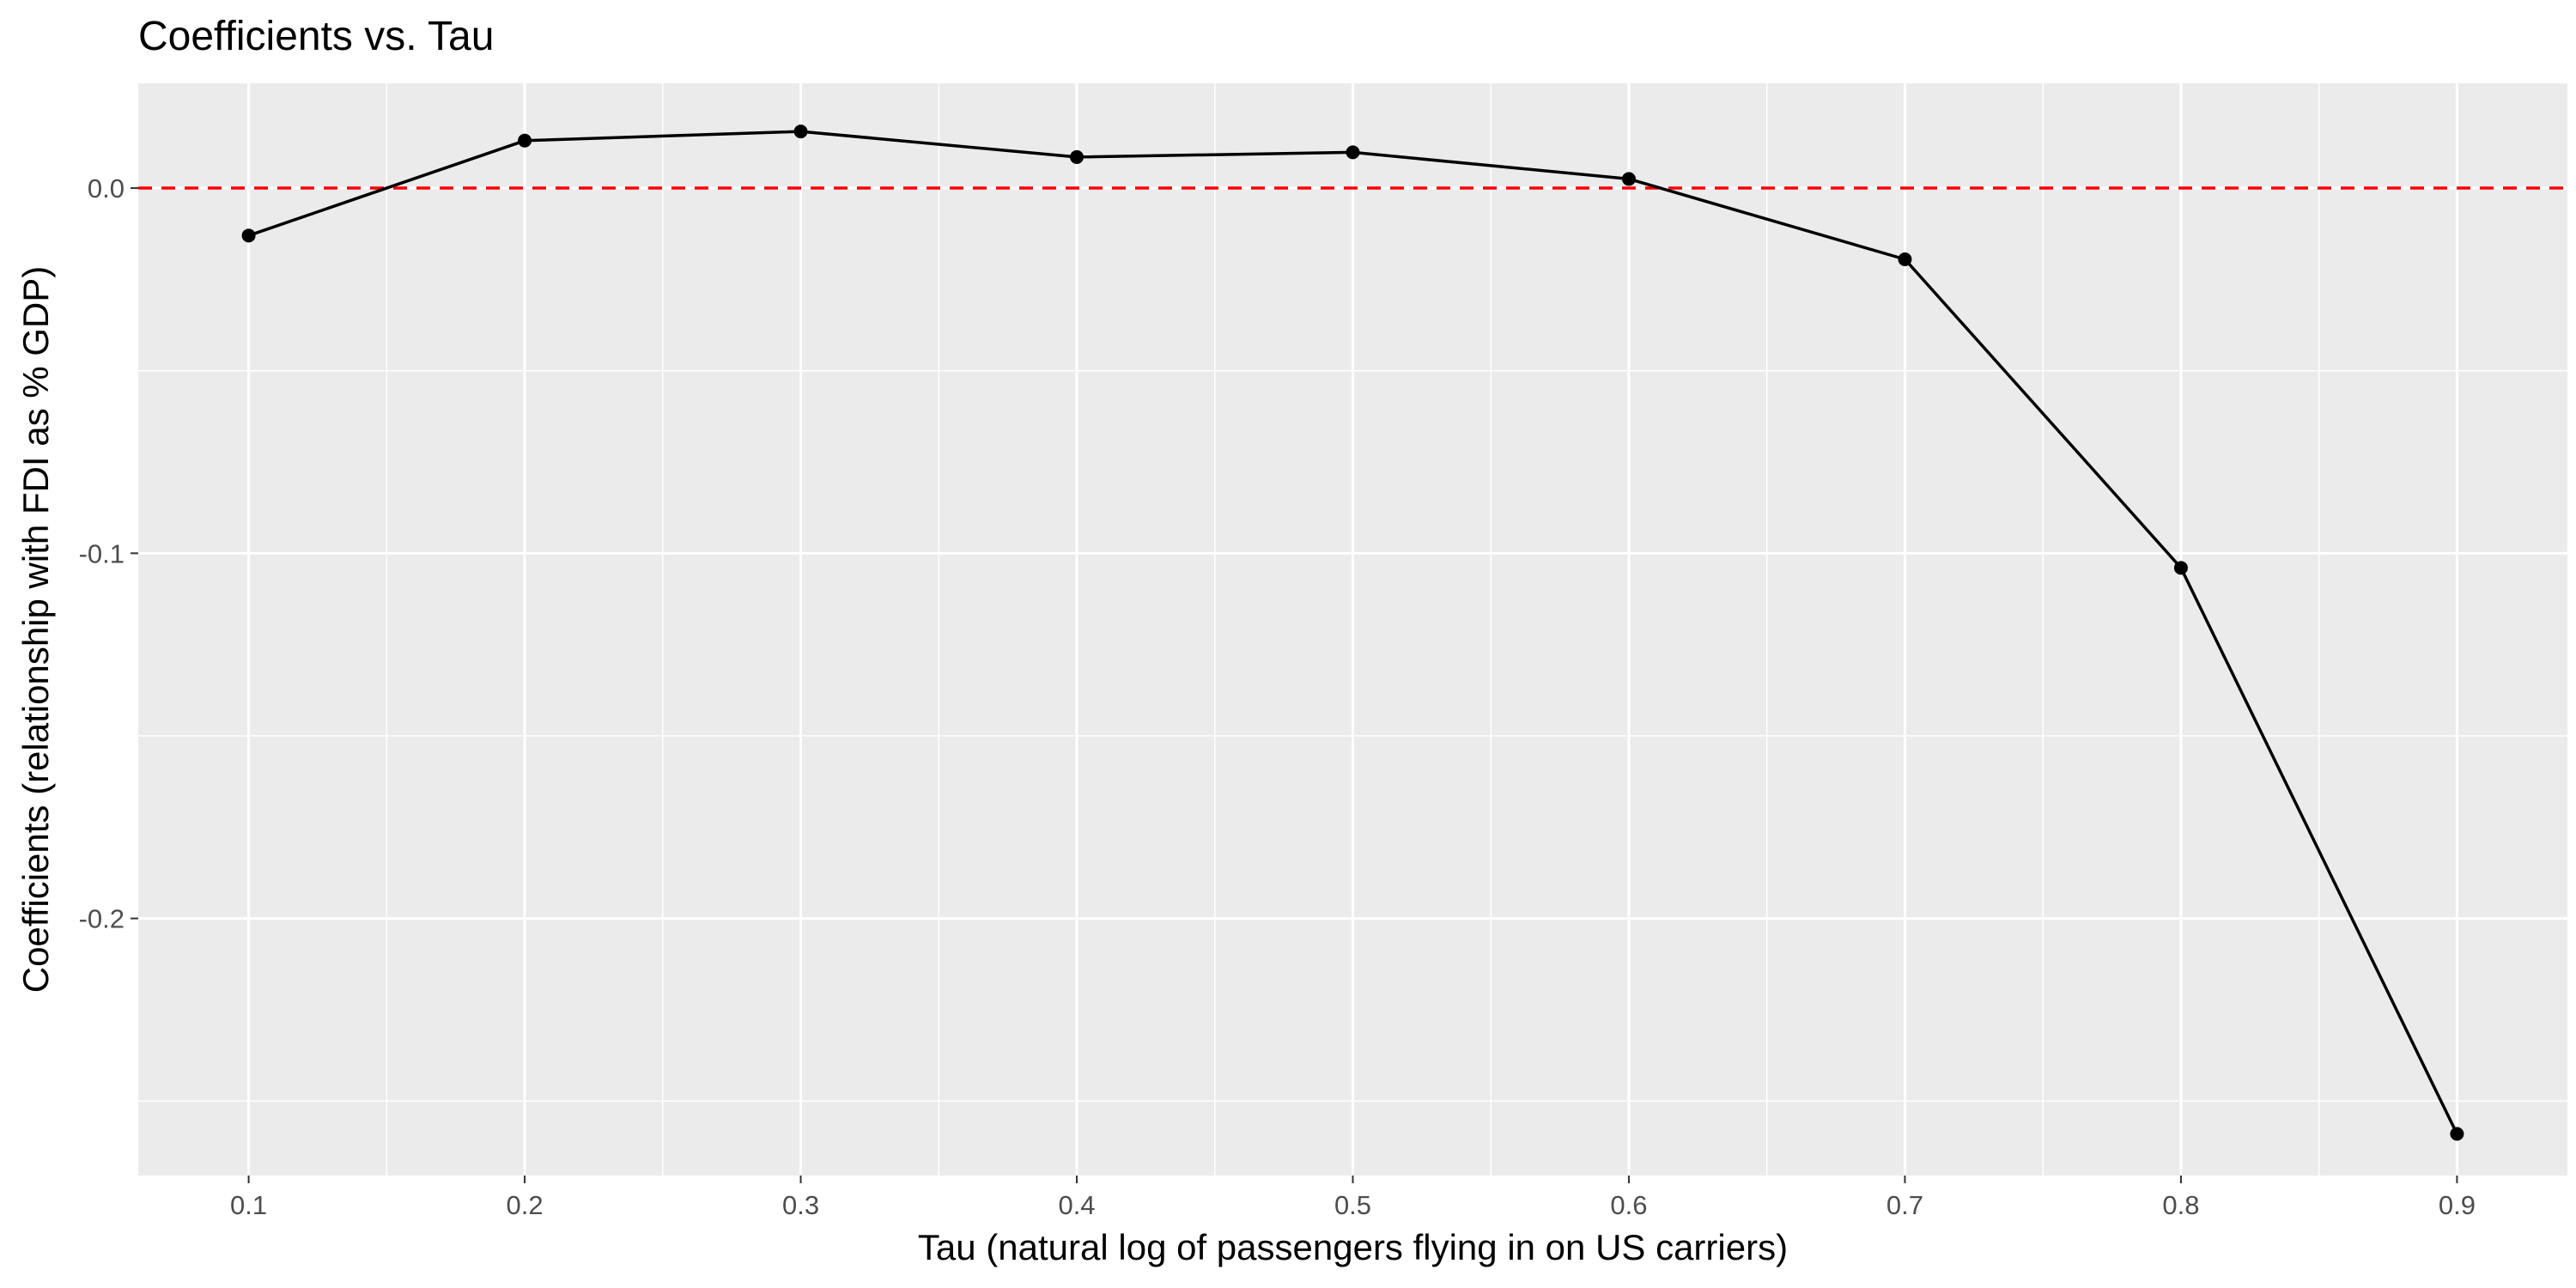 This screenshot has height=1288, width=2576. What do you see at coordinates (801, 1205) in the screenshot?
I see `x-tick-label: 0.3` at bounding box center [801, 1205].